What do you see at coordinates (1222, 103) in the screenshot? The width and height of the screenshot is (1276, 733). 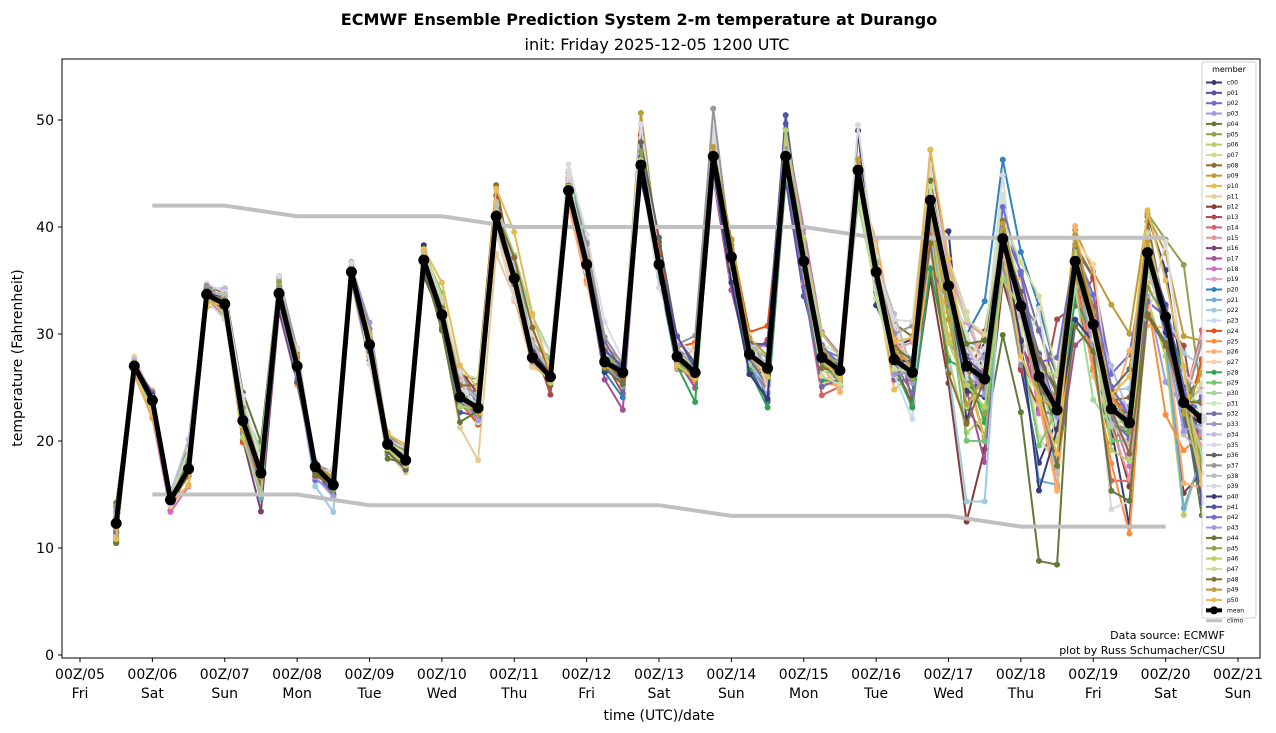 I see `legend-entry-p02: p02` at bounding box center [1222, 103].